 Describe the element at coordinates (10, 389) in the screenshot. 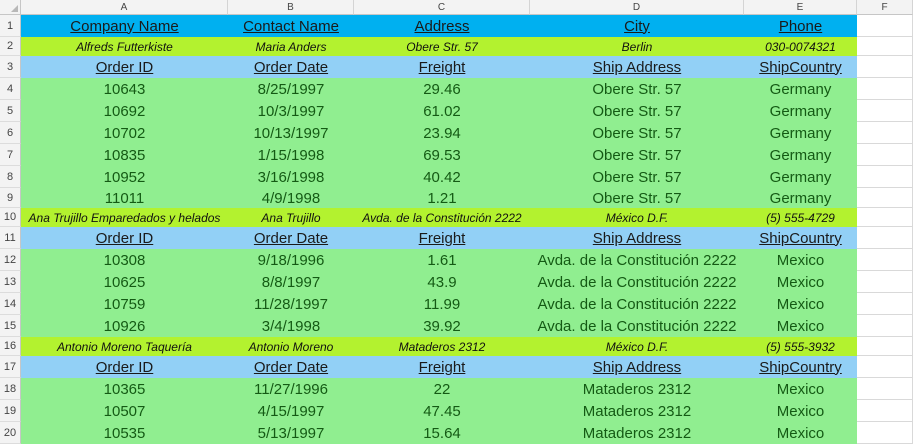

I see `row-header: 18` at that location.